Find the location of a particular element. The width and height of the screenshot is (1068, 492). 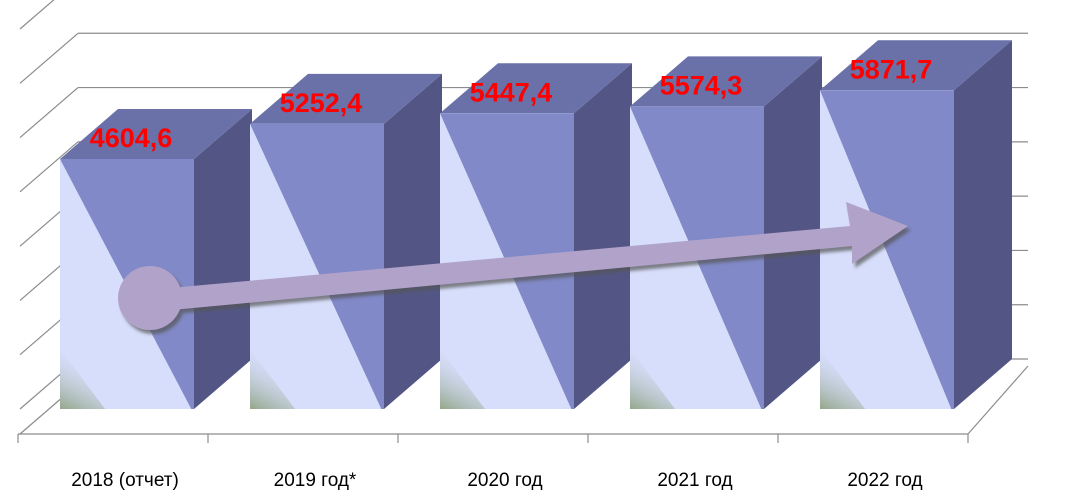

value-label: 5447,4 is located at coordinates (511, 92).